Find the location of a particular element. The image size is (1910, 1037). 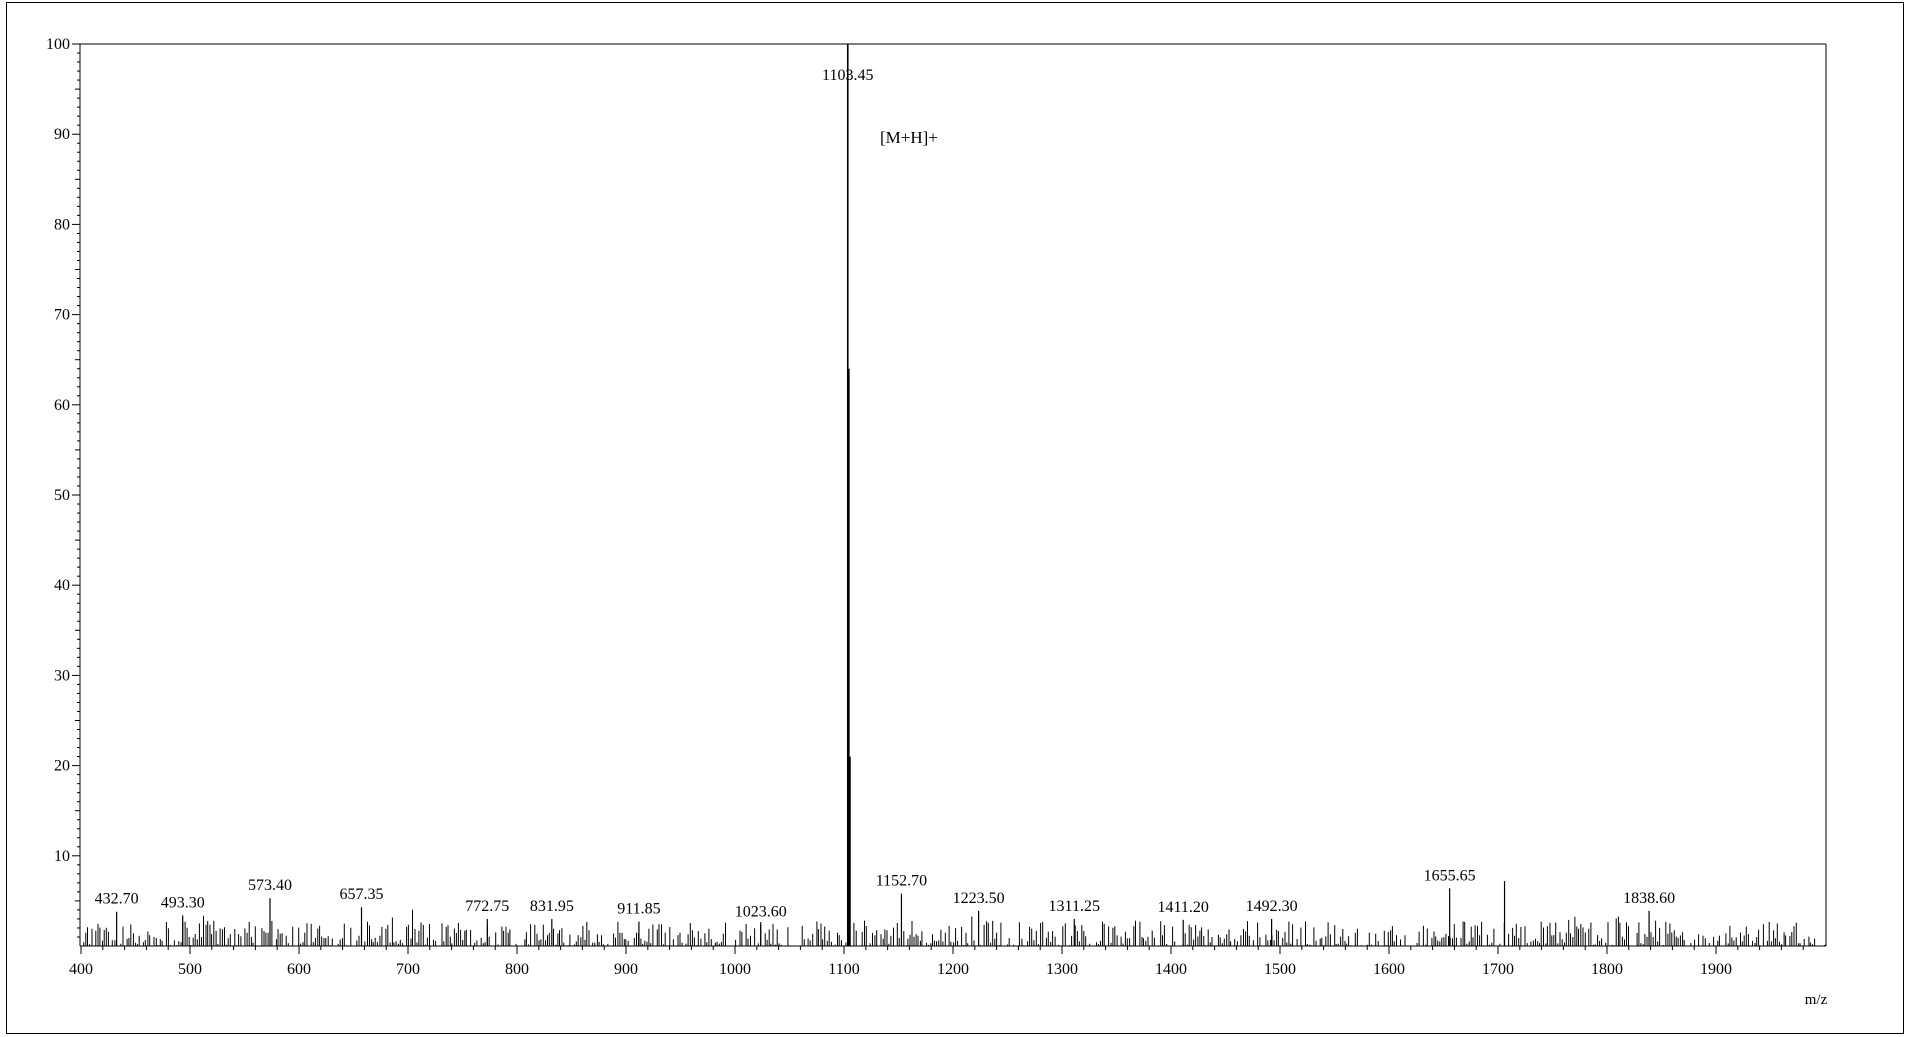

noise-peaks is located at coordinates (954, 927).